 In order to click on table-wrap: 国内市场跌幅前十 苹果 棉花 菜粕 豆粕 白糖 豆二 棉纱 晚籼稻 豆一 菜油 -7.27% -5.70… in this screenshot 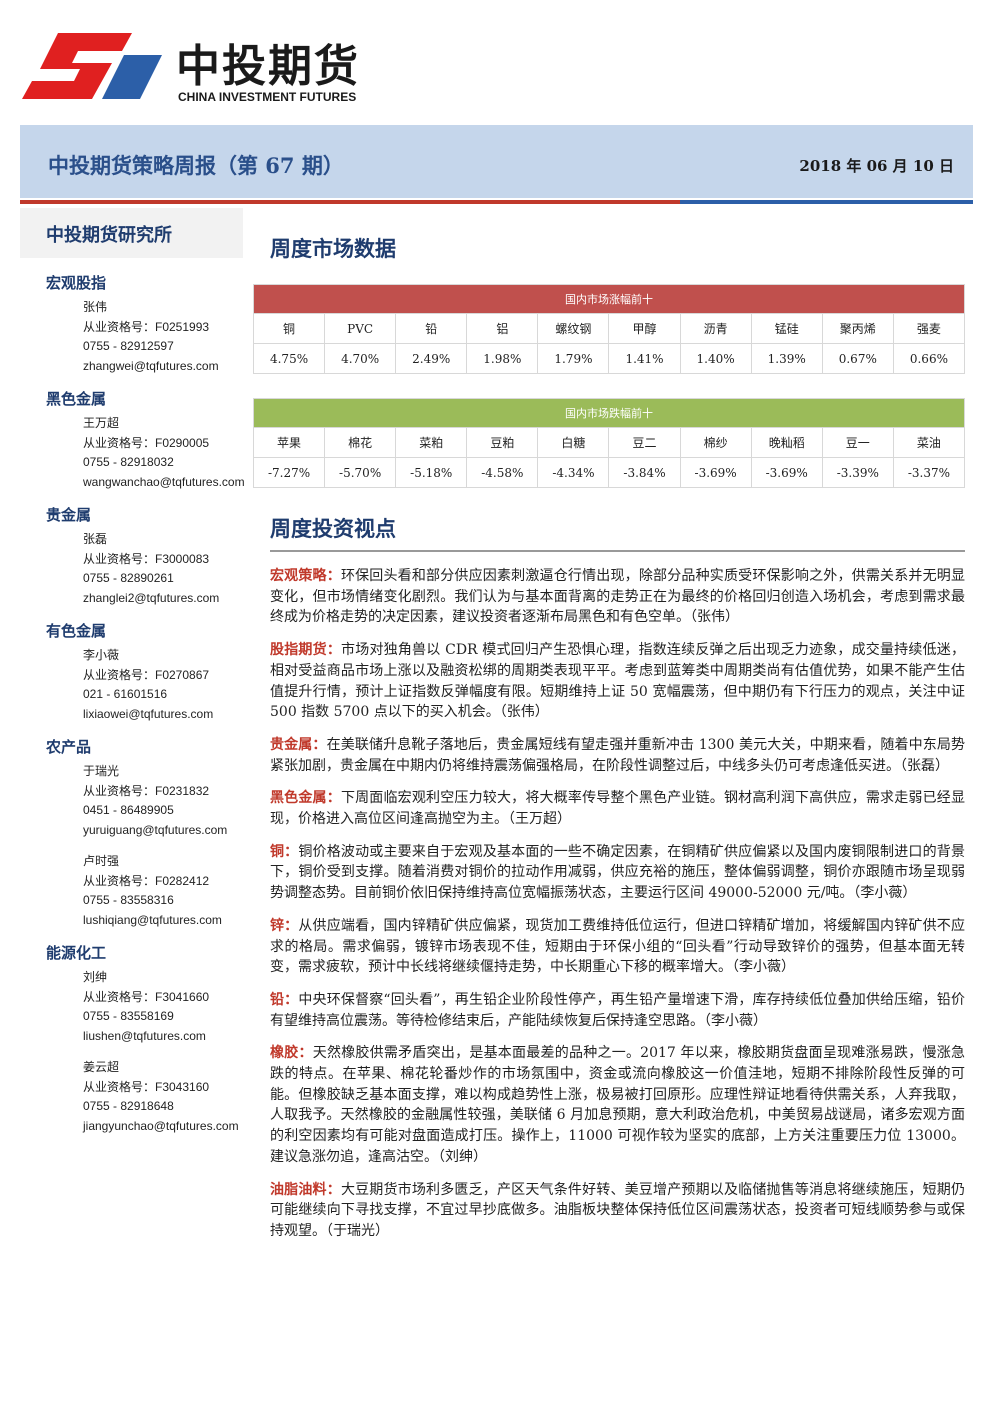, I will do `click(609, 443)`.